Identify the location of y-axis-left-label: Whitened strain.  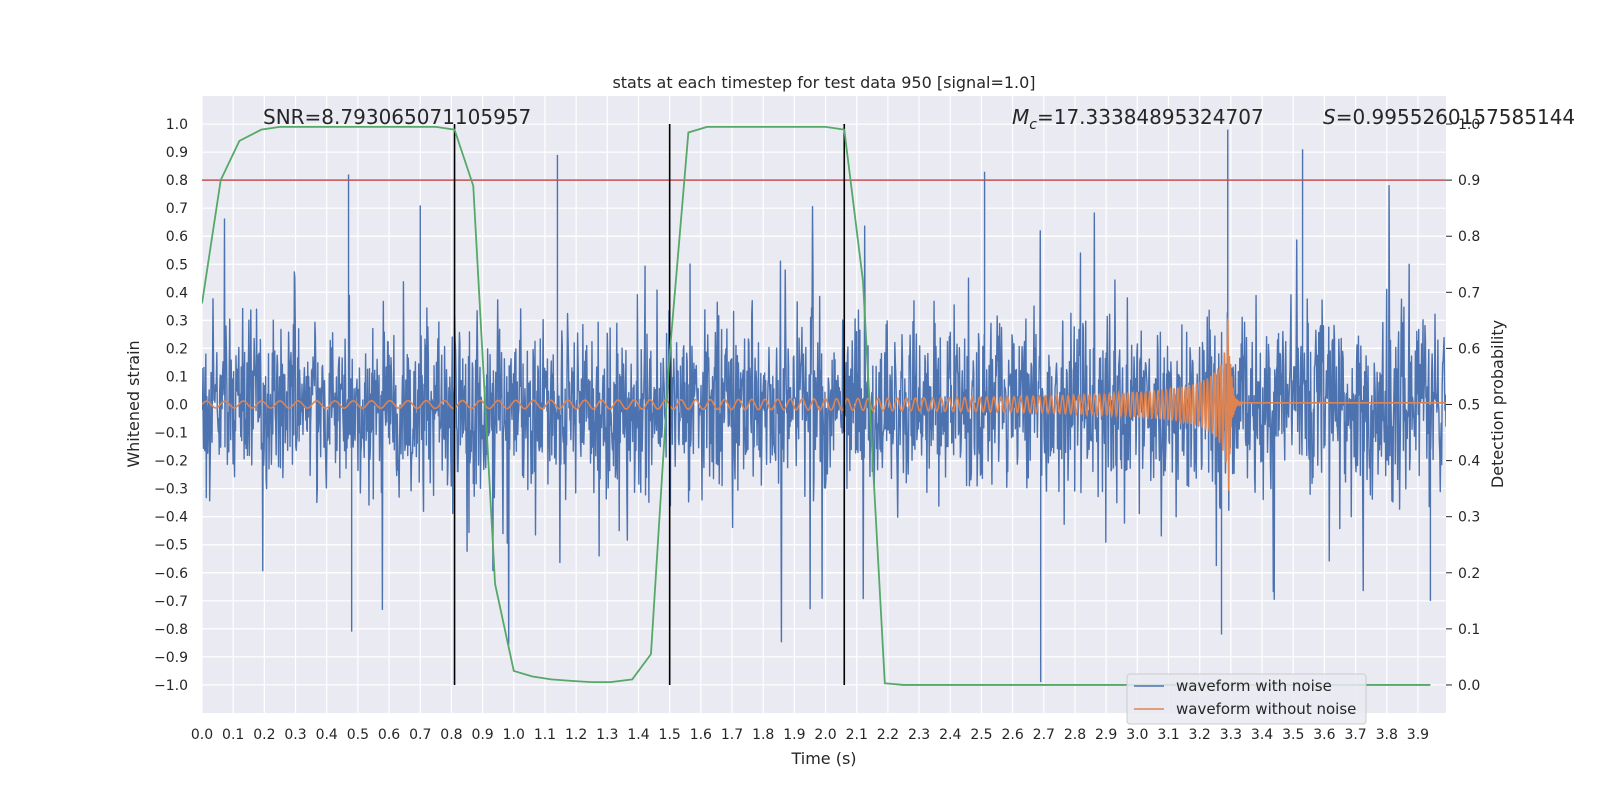
(133, 403).